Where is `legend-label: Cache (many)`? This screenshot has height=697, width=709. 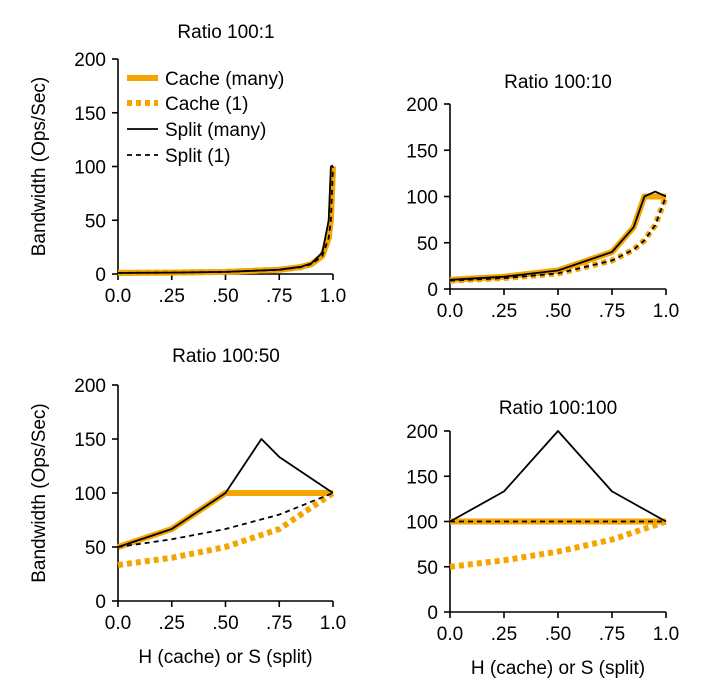 legend-label: Cache (many) is located at coordinates (224, 79).